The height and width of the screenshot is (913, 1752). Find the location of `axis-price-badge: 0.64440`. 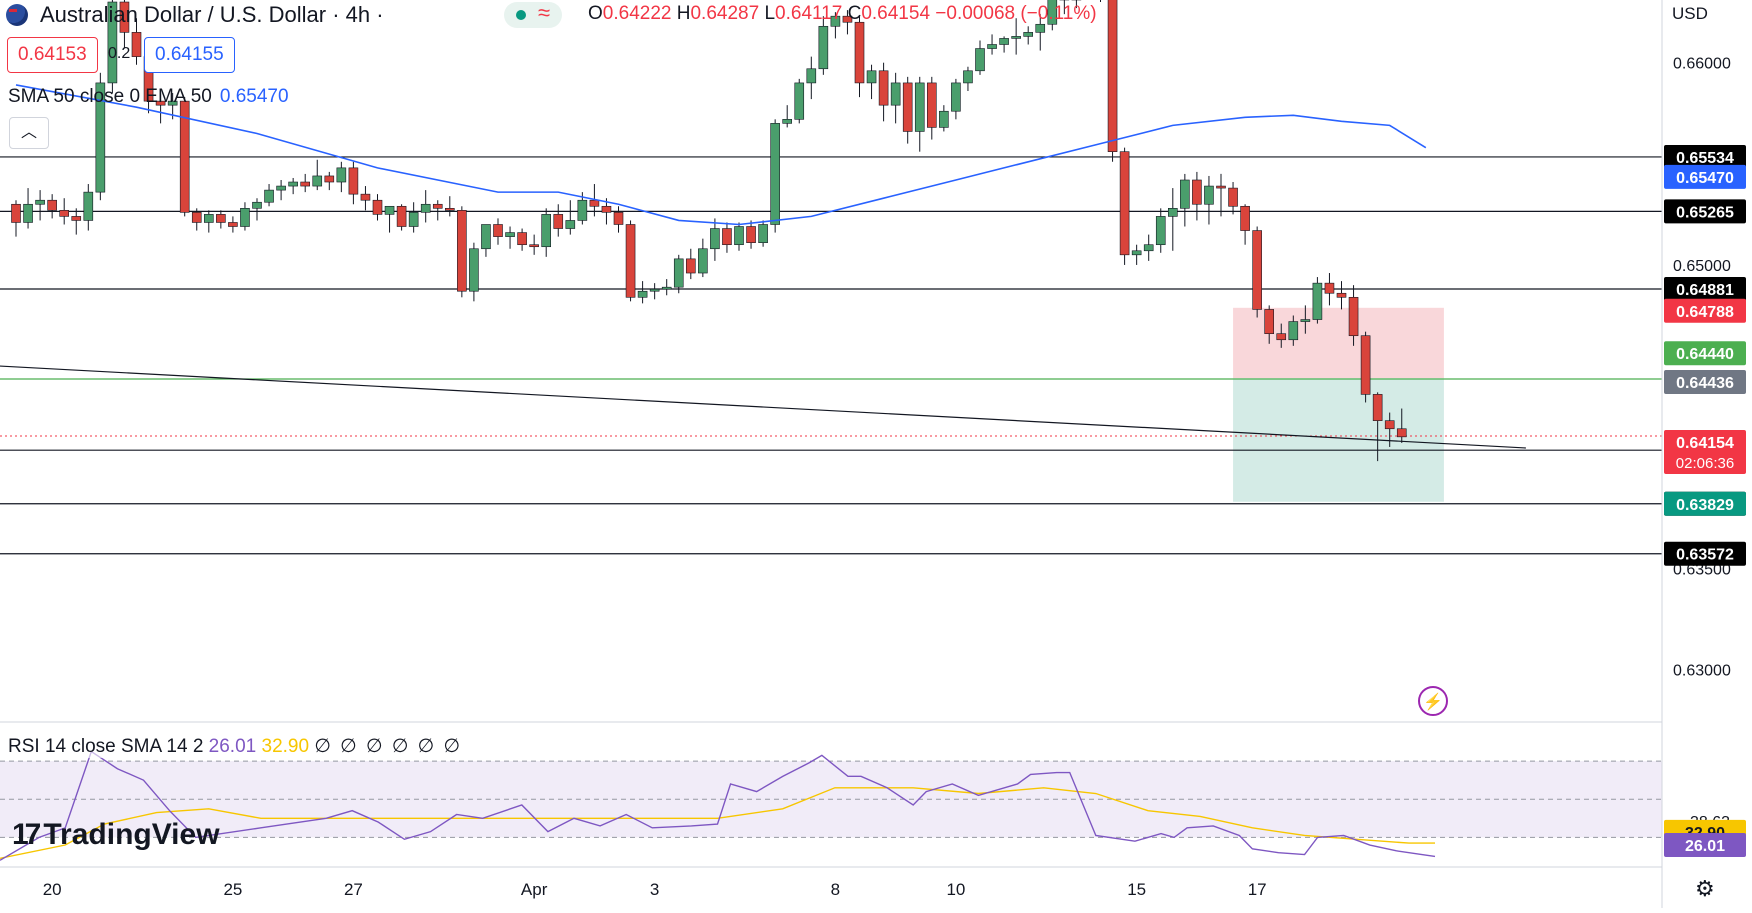

axis-price-badge: 0.64440 is located at coordinates (1705, 353).